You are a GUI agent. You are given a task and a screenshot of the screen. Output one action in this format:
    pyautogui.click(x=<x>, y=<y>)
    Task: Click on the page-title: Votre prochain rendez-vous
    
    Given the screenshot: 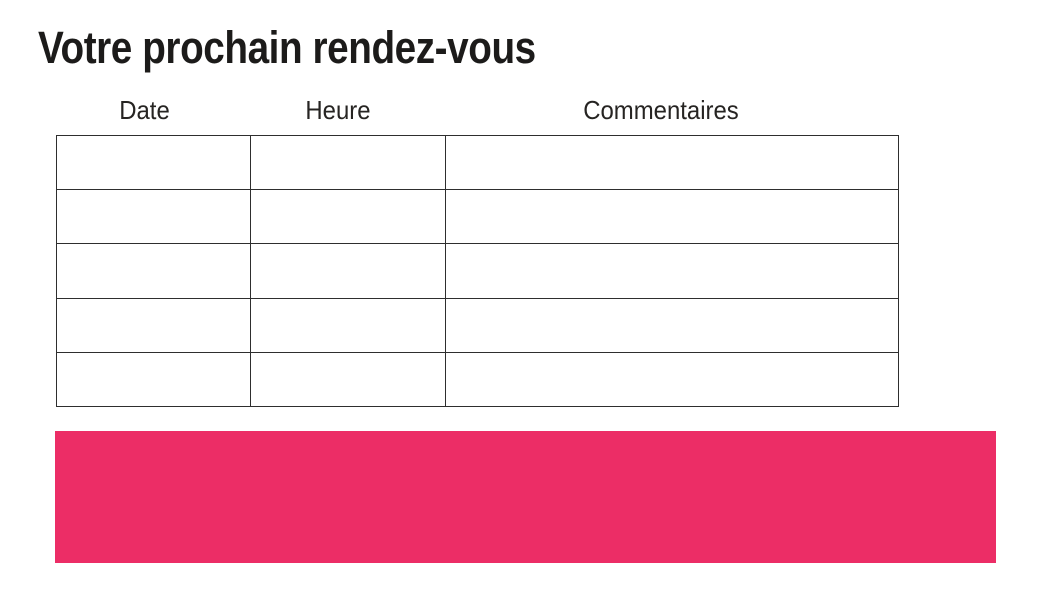 What is the action you would take?
    pyautogui.click(x=287, y=47)
    